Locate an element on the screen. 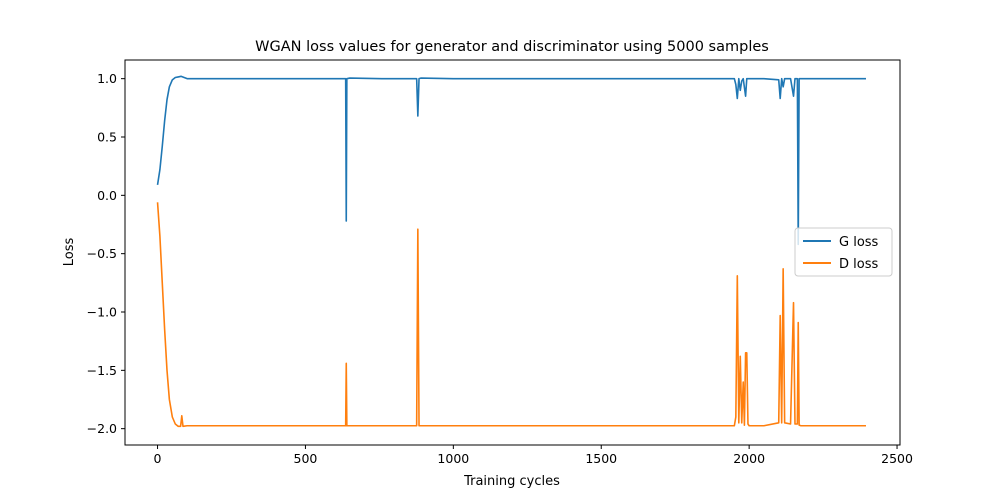  x-tick-label: 2000 is located at coordinates (749, 458).